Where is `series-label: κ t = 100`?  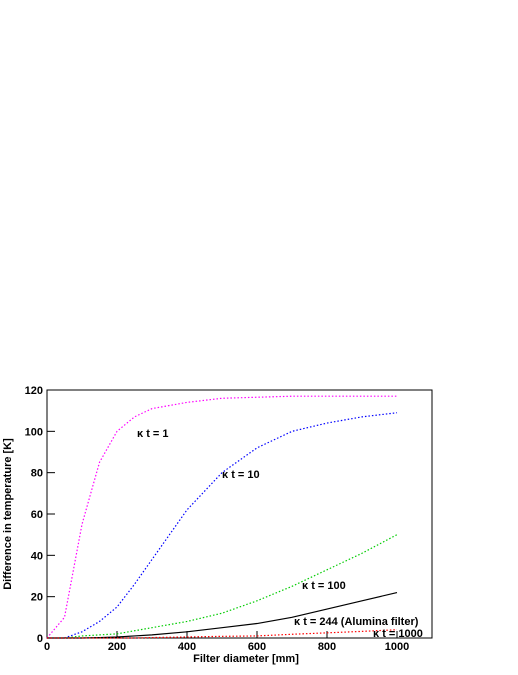
series-label: κ t = 100 is located at coordinates (324, 586).